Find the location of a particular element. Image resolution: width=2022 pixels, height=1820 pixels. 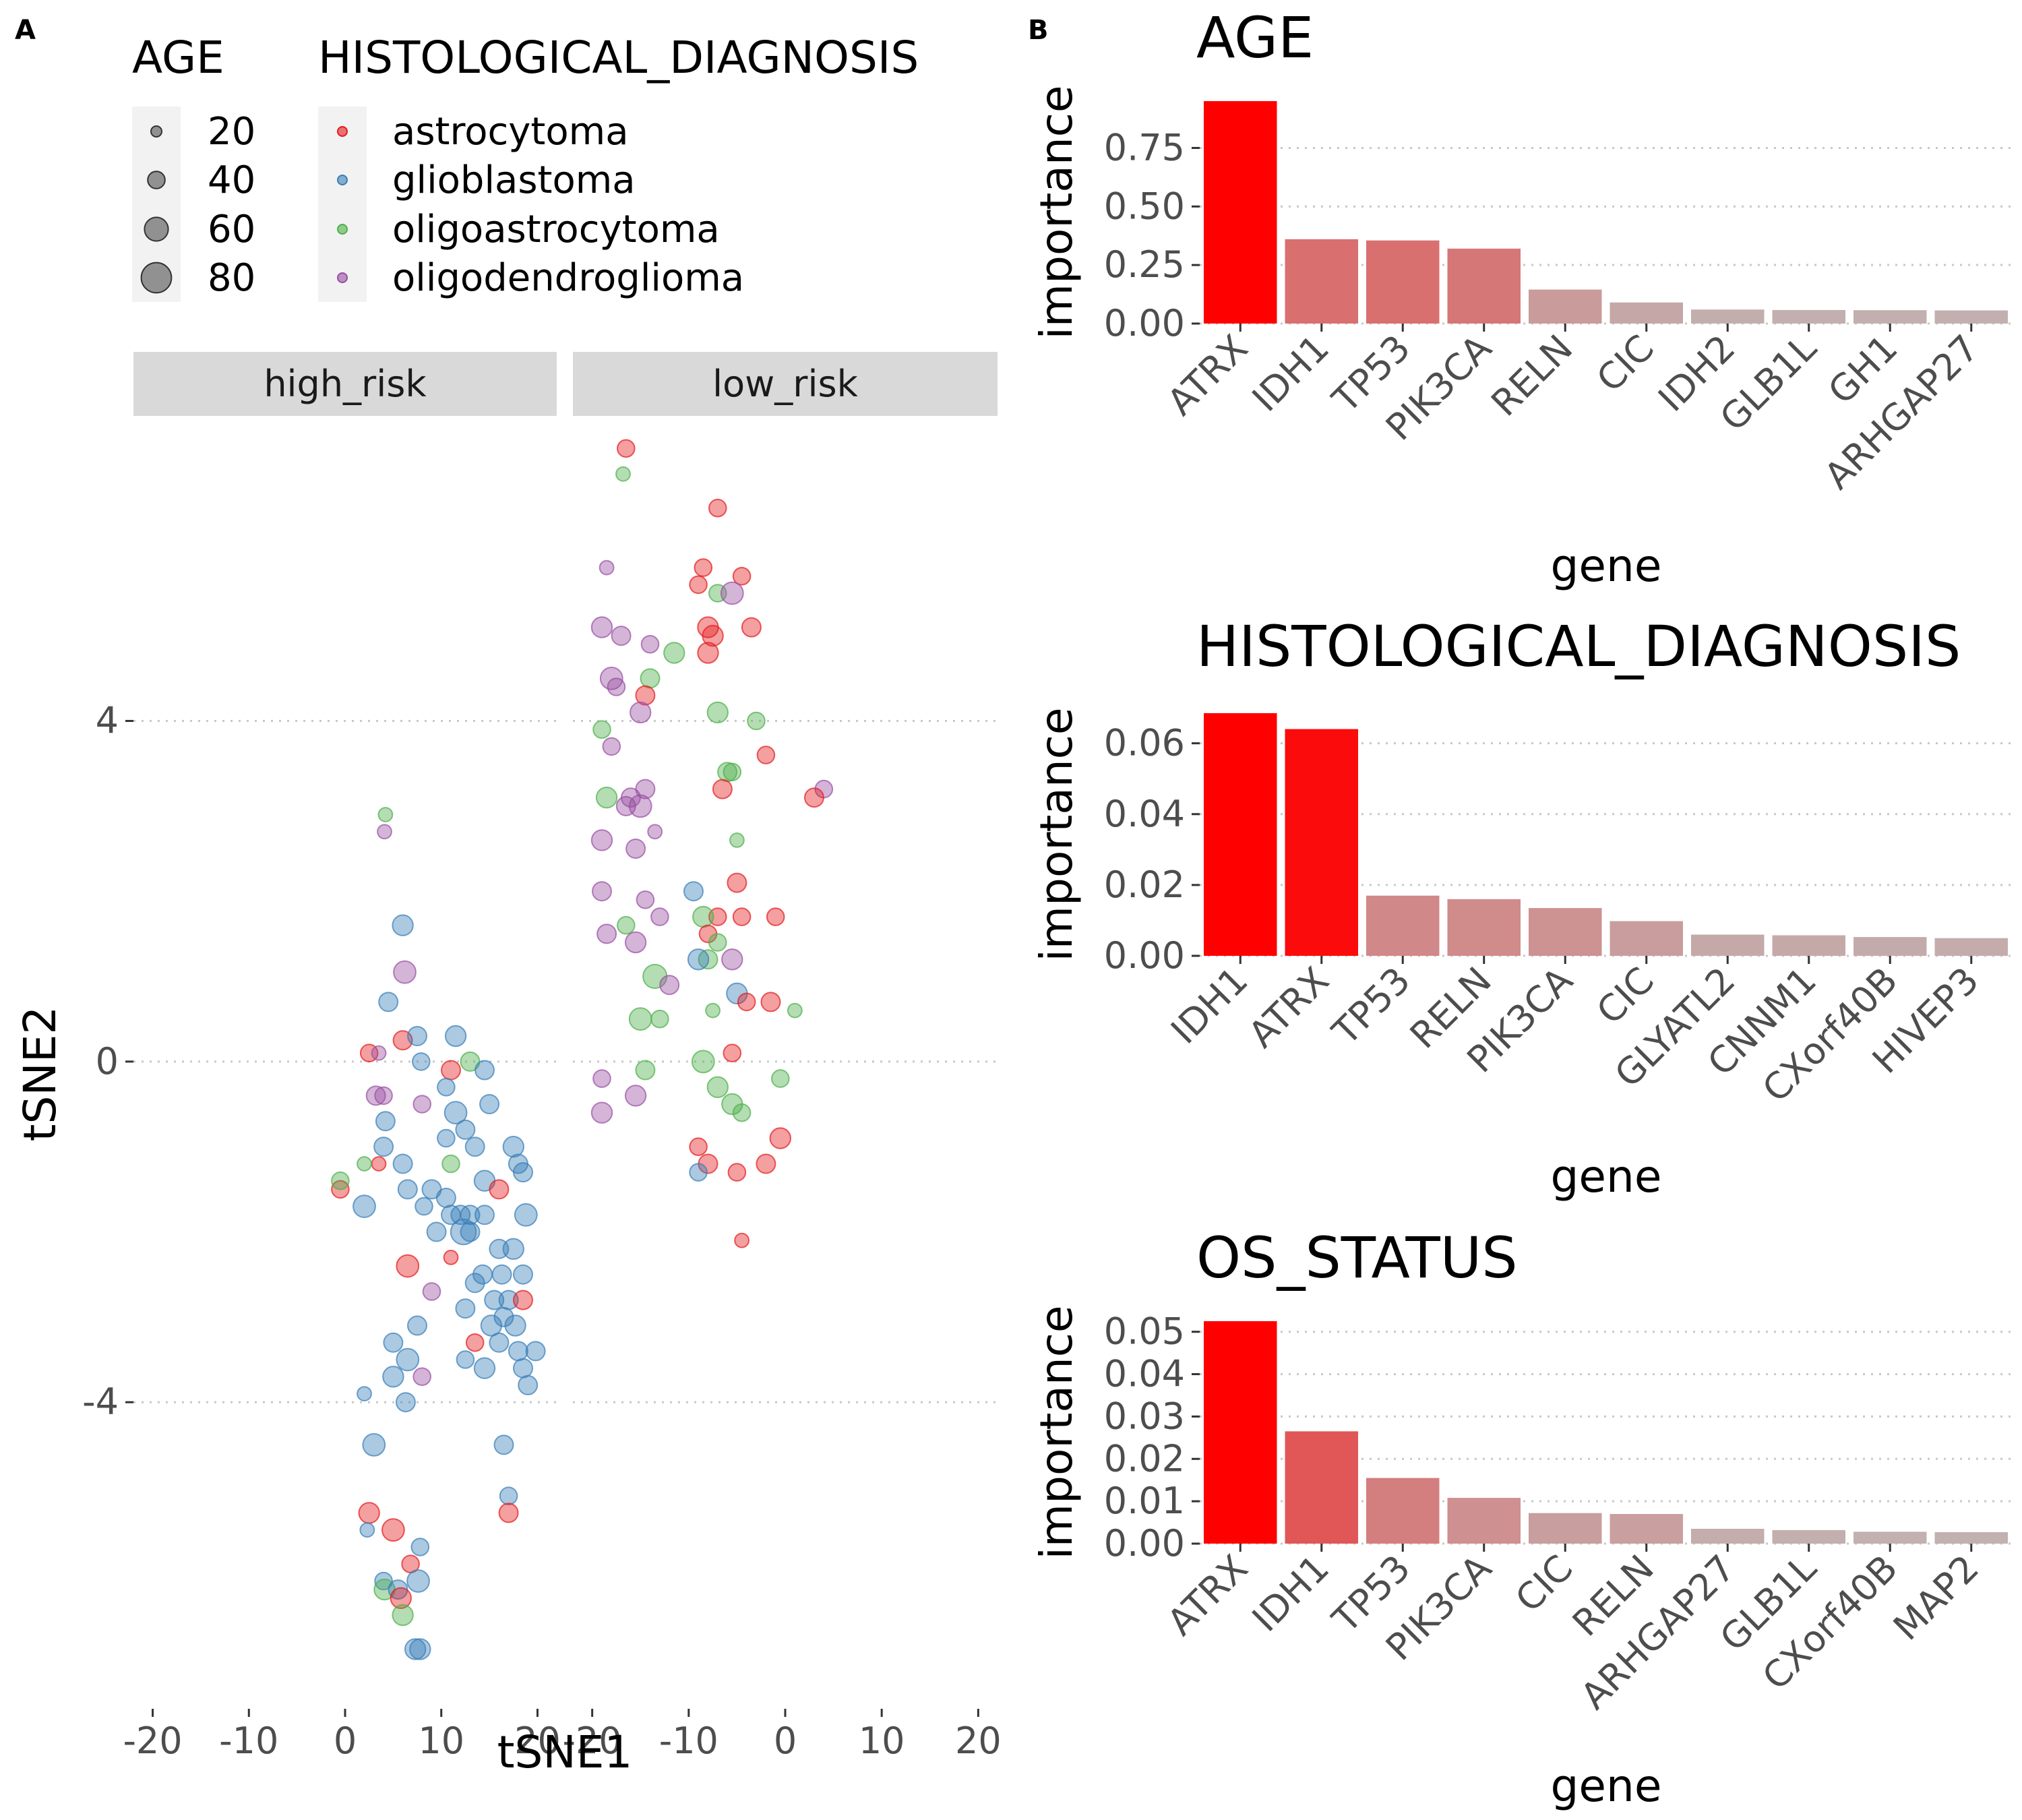

bar-chart-x-axis-label: gene is located at coordinates (1607, 1177).